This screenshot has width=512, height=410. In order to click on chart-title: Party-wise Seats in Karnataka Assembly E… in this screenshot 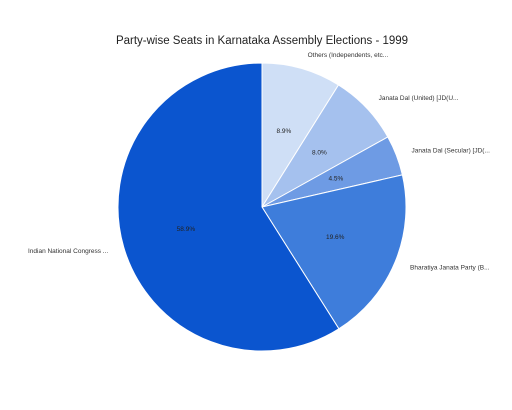, I will do `click(262, 41)`.